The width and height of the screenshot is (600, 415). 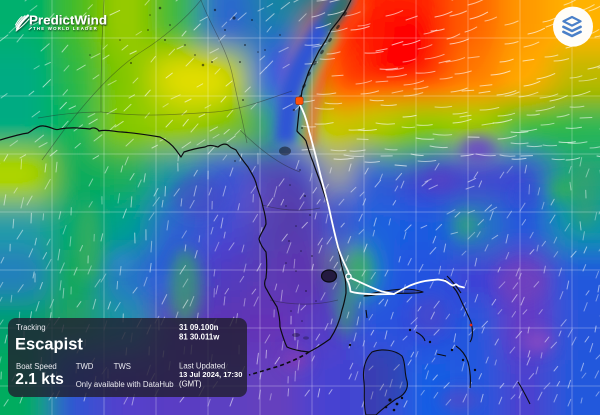 What do you see at coordinates (199, 327) in the screenshot?
I see `svg-text: 31 09.100n` at bounding box center [199, 327].